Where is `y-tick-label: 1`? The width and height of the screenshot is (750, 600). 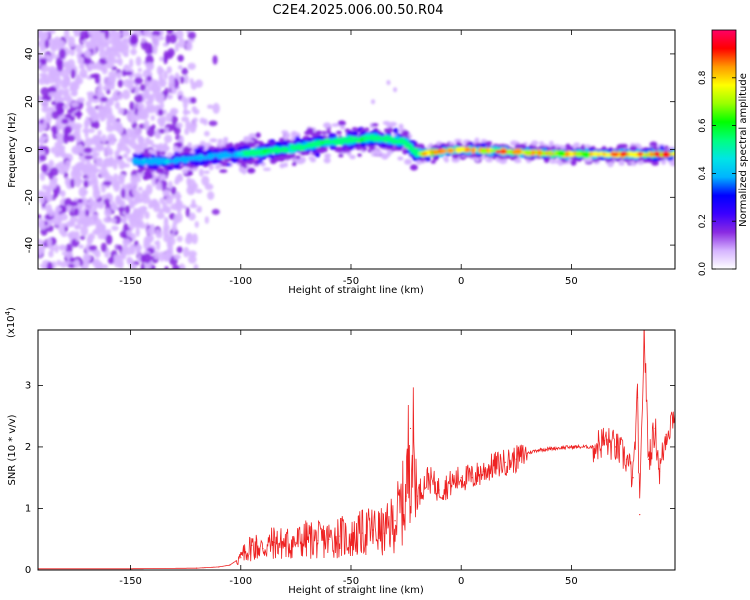 y-tick-label: 1 is located at coordinates (28, 508).